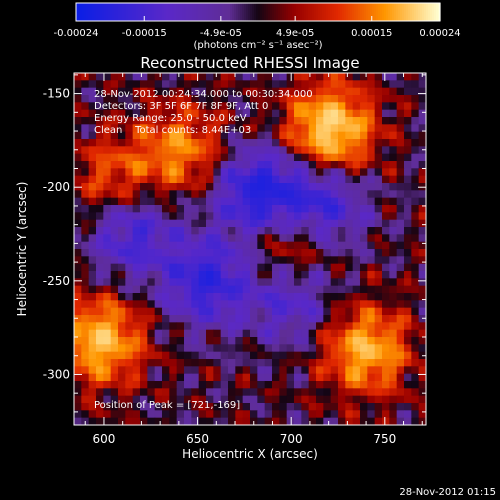 Image resolution: width=500 pixels, height=500 pixels. I want to click on x-tick-label: 600, so click(104, 439).